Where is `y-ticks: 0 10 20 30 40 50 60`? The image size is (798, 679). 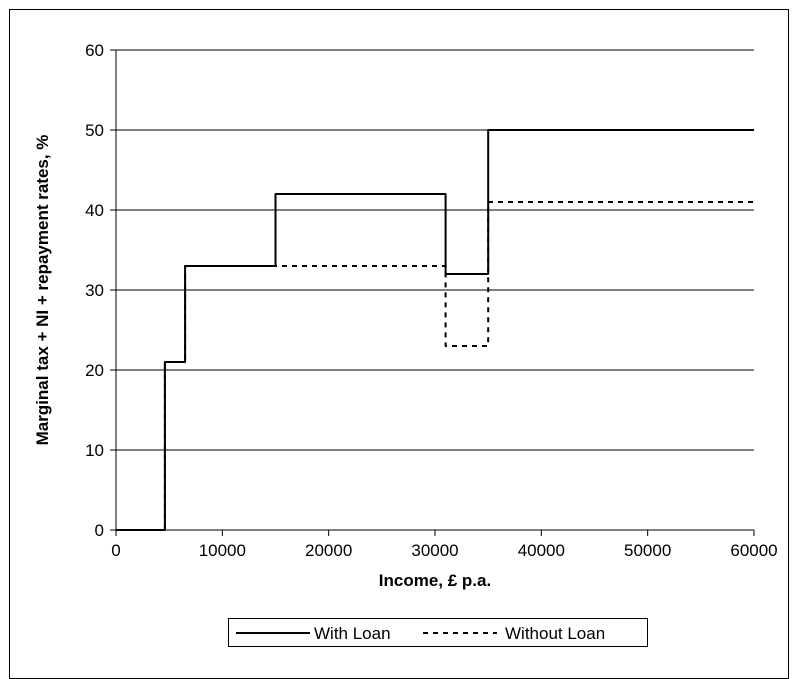 y-ticks: 0 10 20 30 40 50 60 is located at coordinates (100, 290).